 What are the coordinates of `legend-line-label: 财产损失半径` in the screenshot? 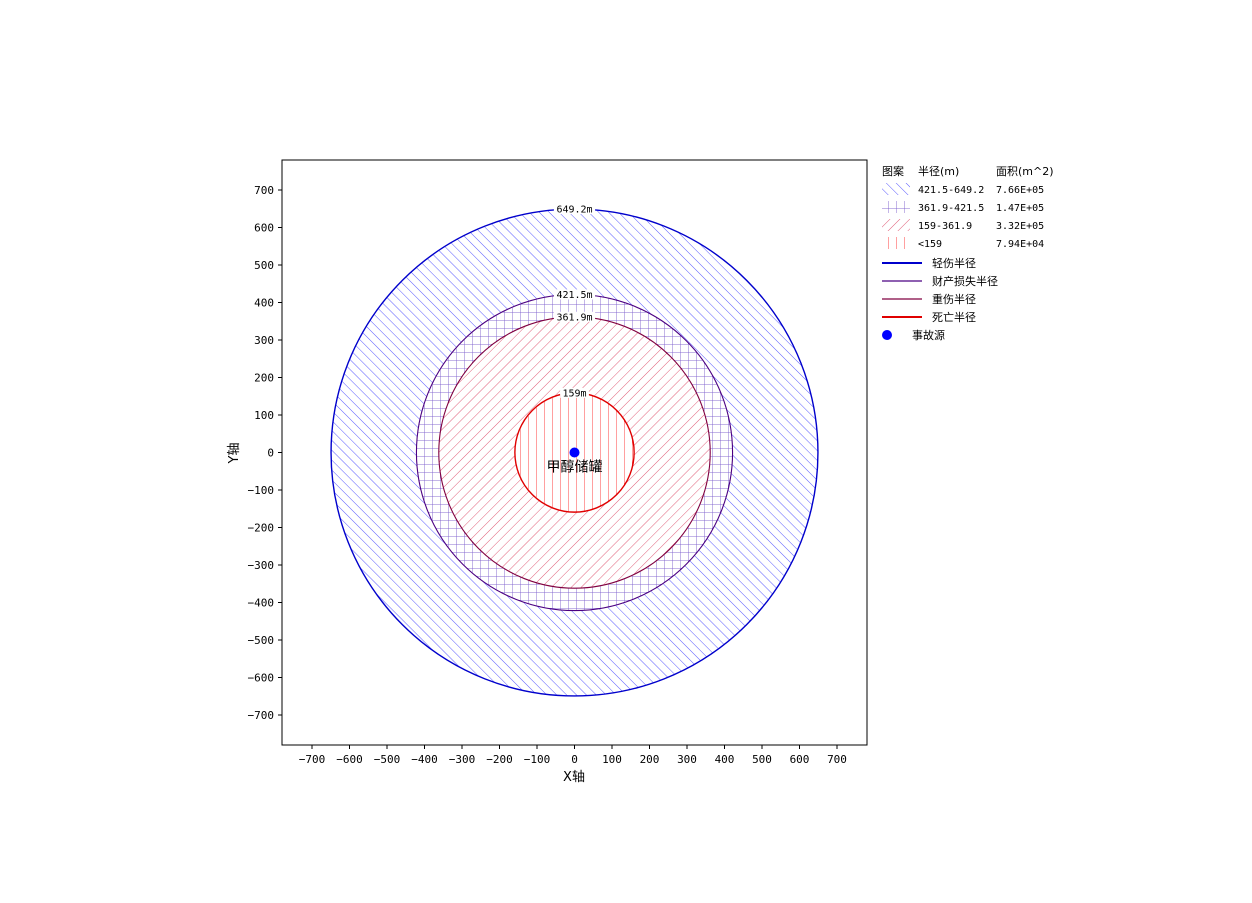 It's located at (965, 281).